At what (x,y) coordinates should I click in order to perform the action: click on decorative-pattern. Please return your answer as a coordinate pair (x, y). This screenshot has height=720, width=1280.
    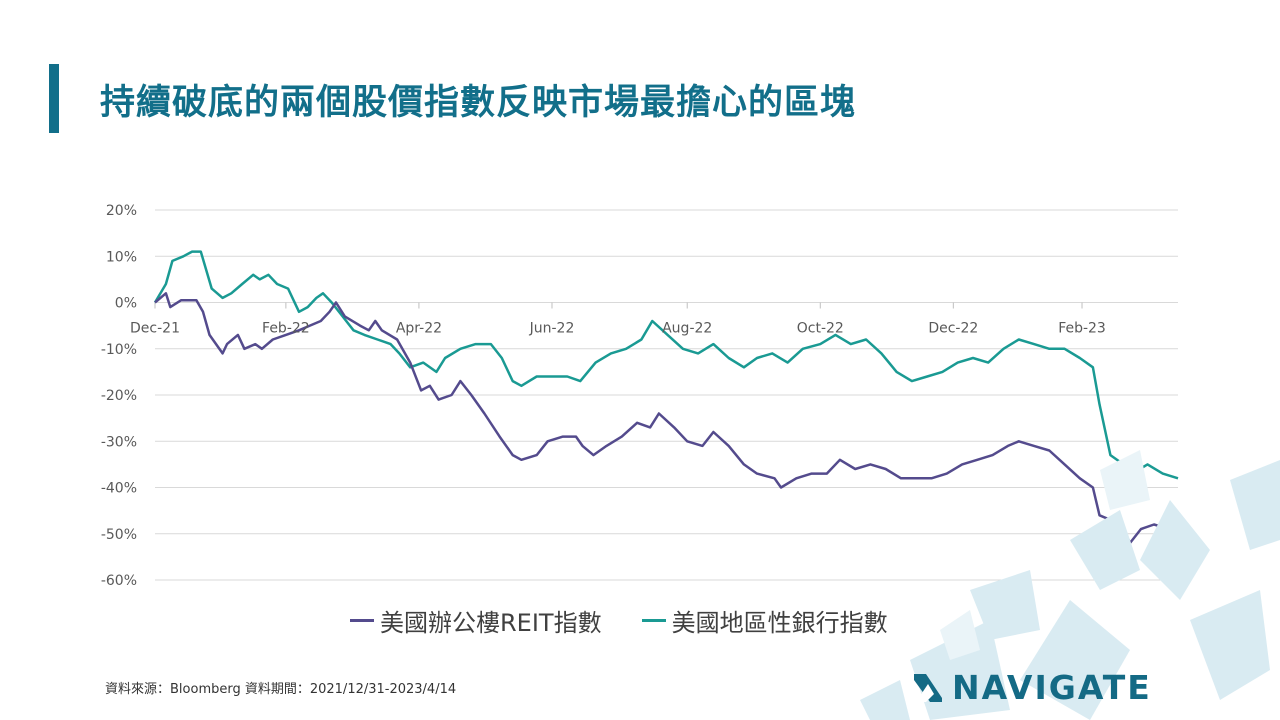
    Looking at the image, I should click on (1070, 585).